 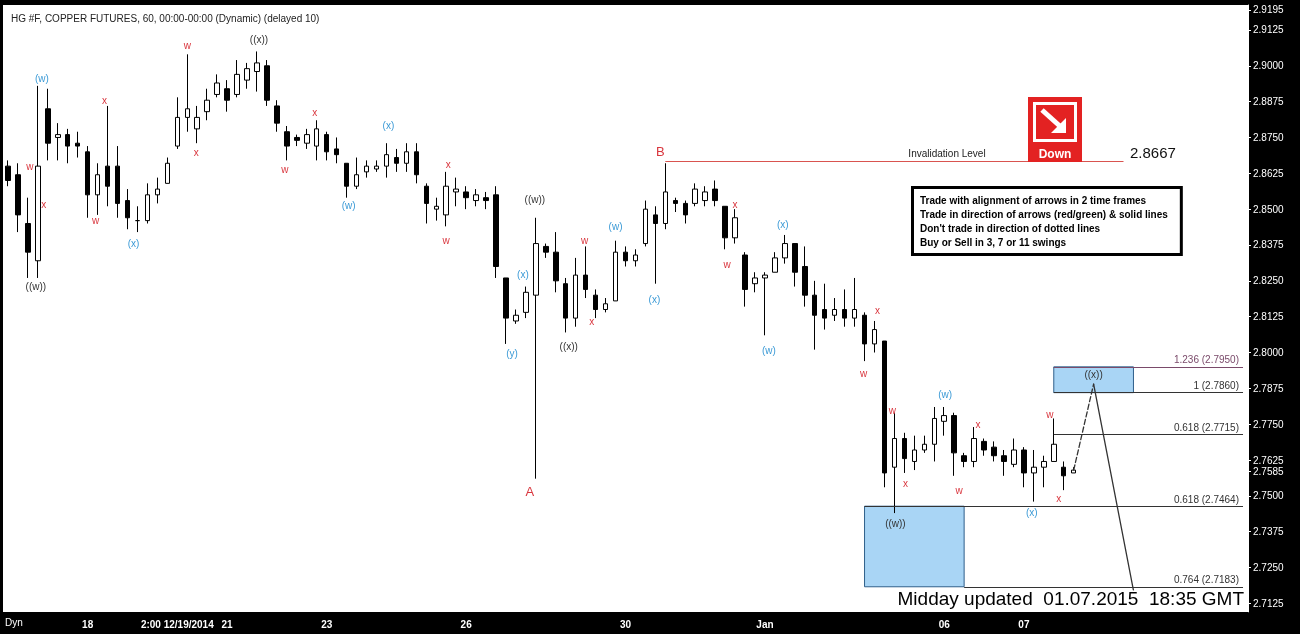 I want to click on y-tick-label: 2.9000, so click(x=1269, y=66).